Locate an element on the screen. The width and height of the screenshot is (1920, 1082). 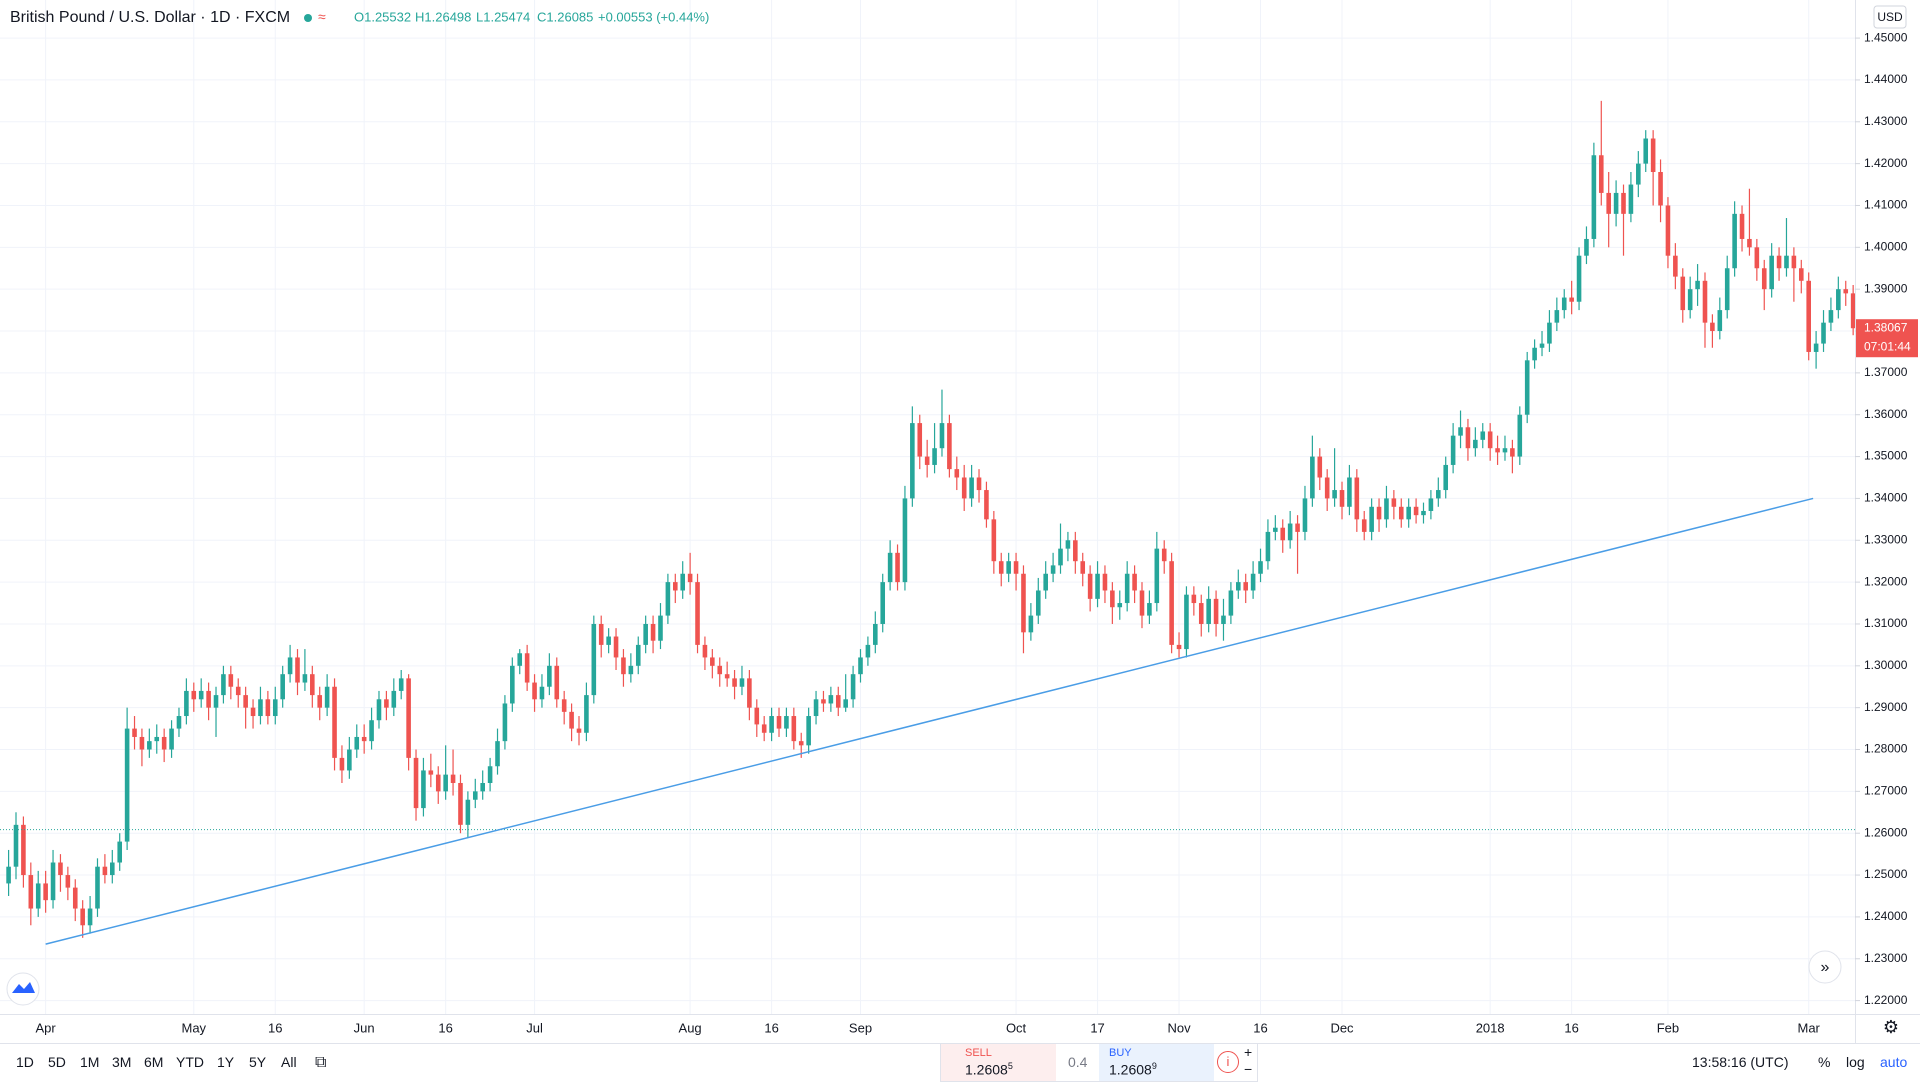
y-tick-label: 1.40000 is located at coordinates (1886, 246).